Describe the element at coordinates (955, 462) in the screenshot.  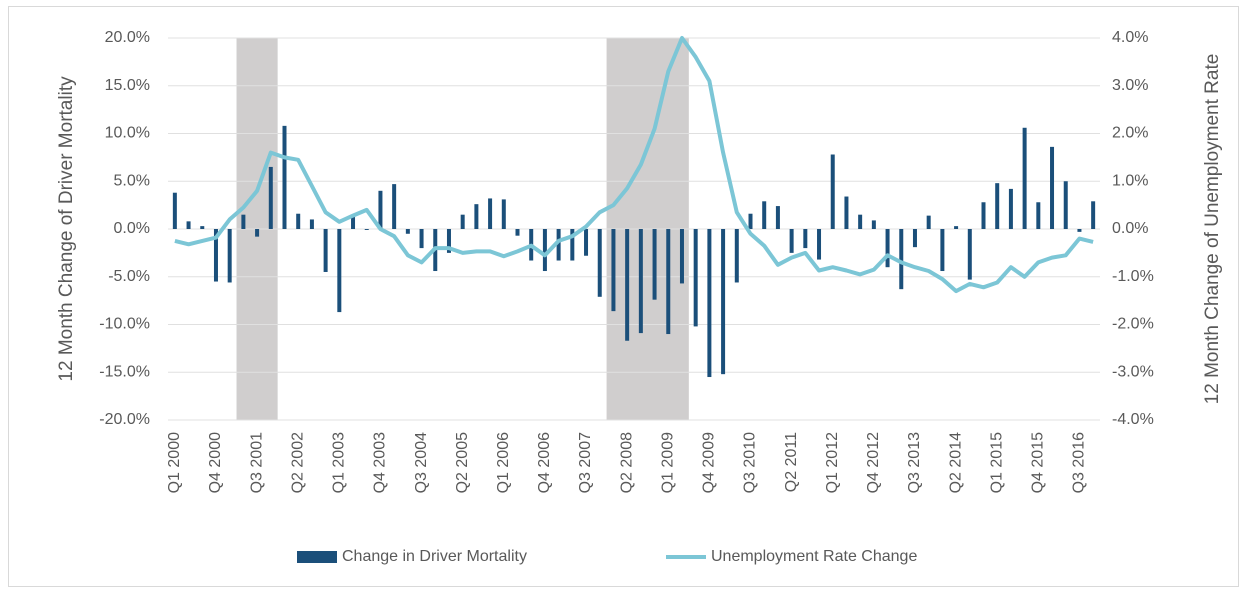
I see `x-tick-label: Q2 2014` at that location.